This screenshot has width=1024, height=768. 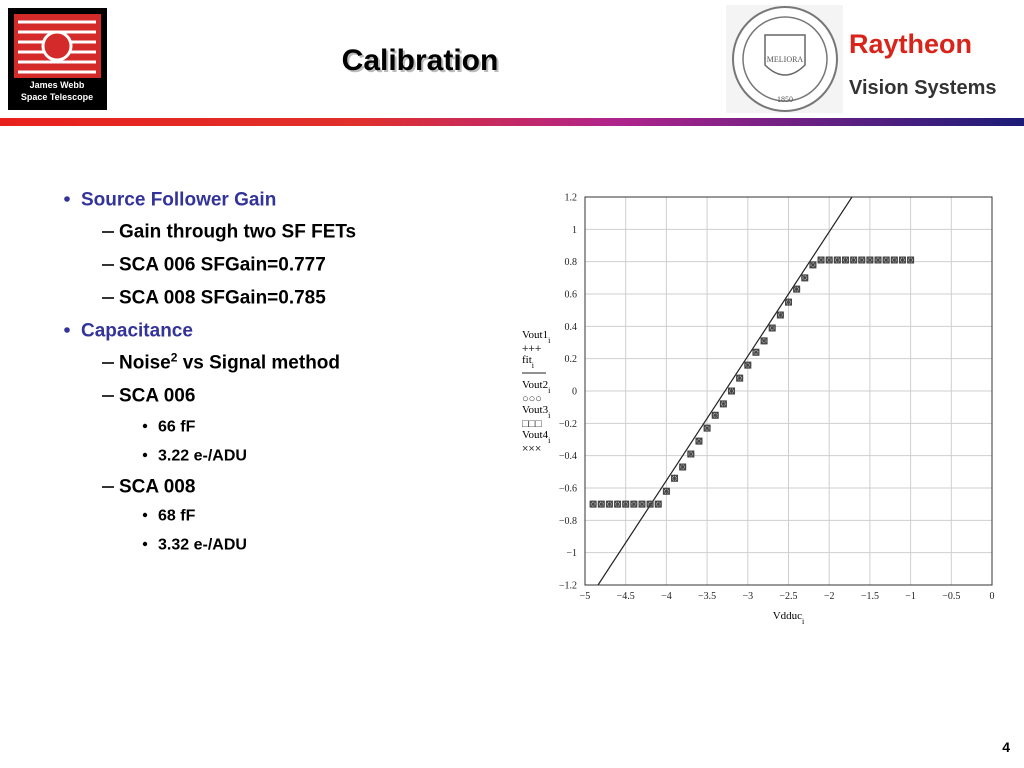 I want to click on y-tick-label: 0.6, so click(x=571, y=295).